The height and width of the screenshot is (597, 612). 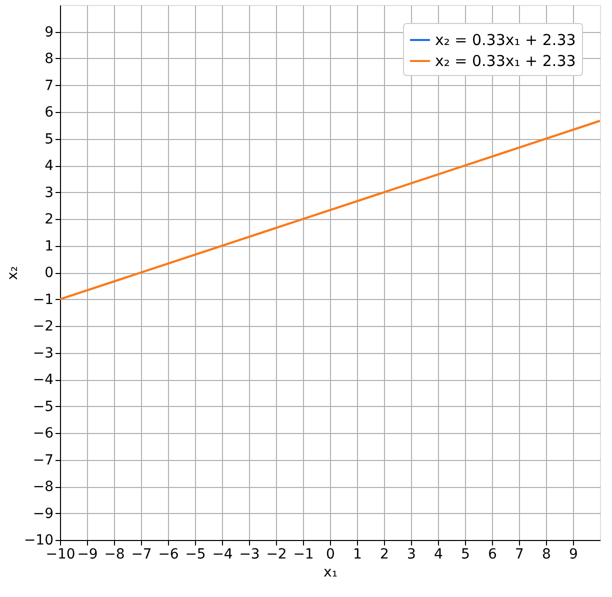 I want to click on y-tick-label: −6, so click(x=43, y=434).